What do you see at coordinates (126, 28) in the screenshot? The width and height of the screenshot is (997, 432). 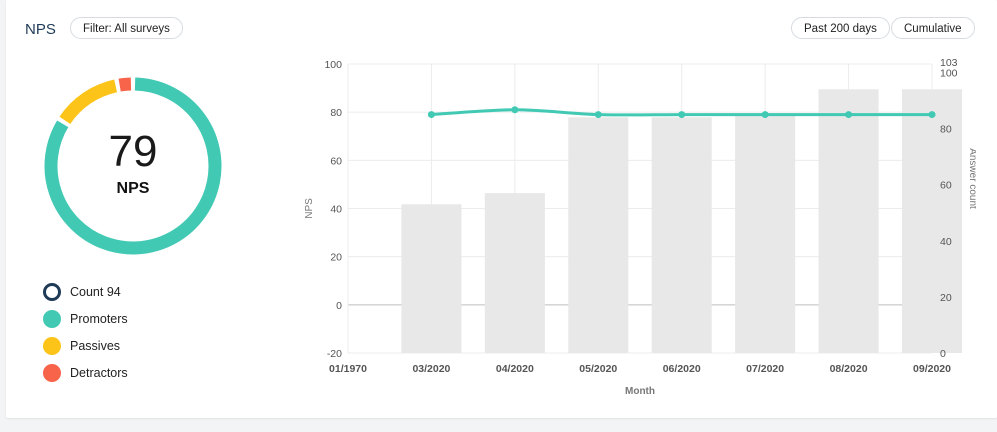 I see `filter-button: Filter: All surveys` at bounding box center [126, 28].